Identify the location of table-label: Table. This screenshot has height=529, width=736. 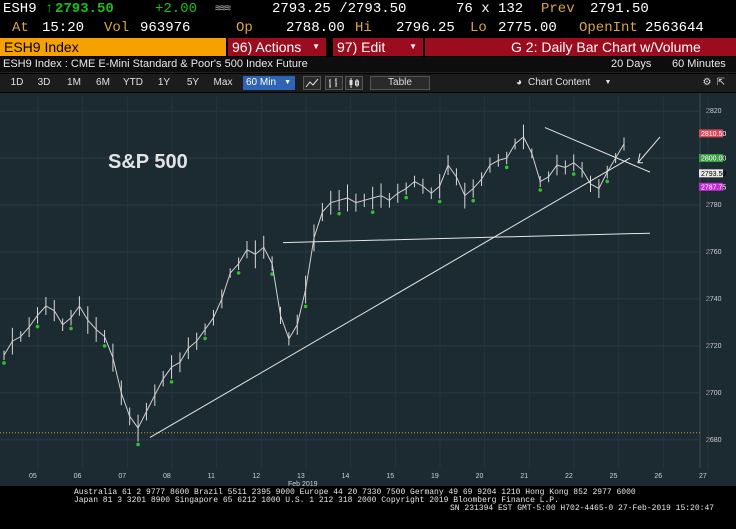
(400, 82).